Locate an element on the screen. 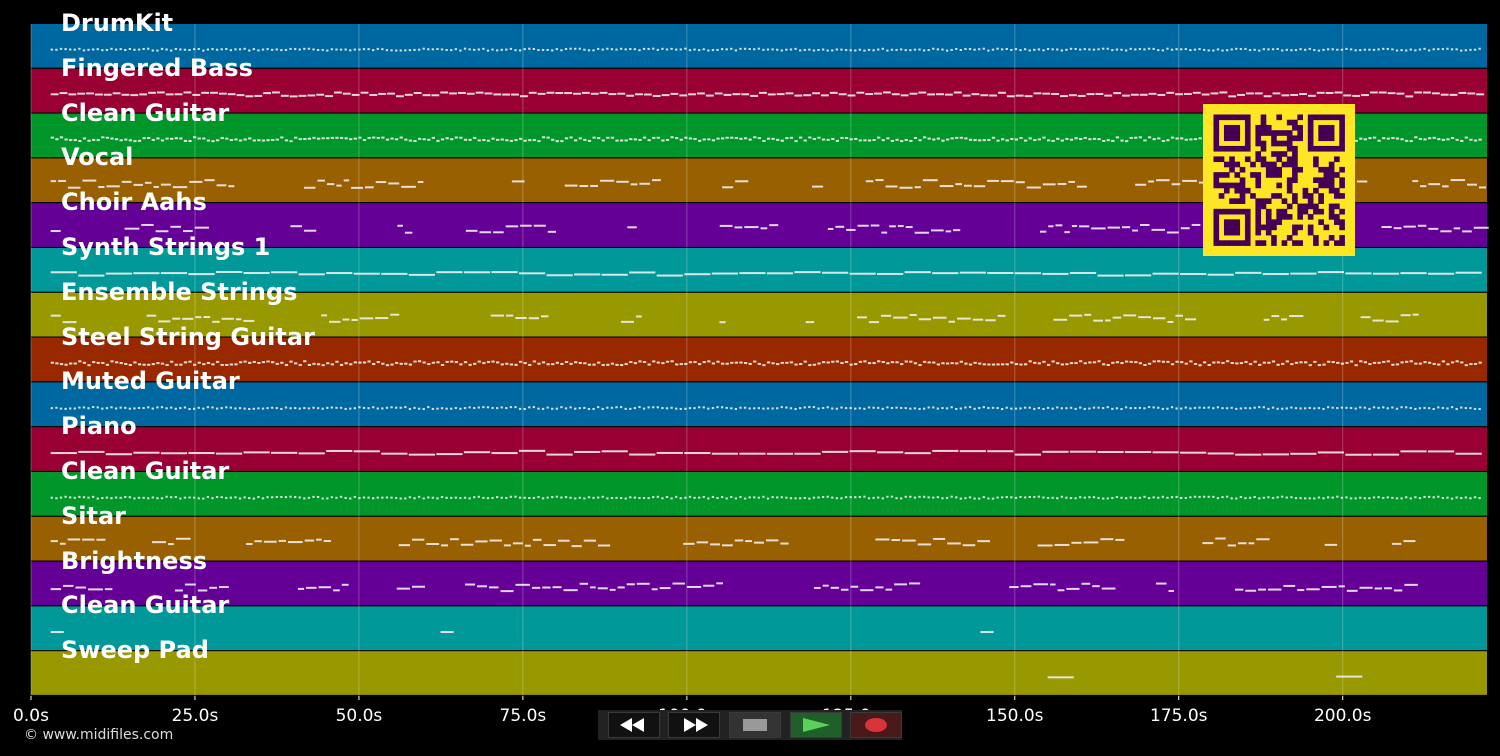 The image size is (1500, 756). fast-forward-button is located at coordinates (694, 725).